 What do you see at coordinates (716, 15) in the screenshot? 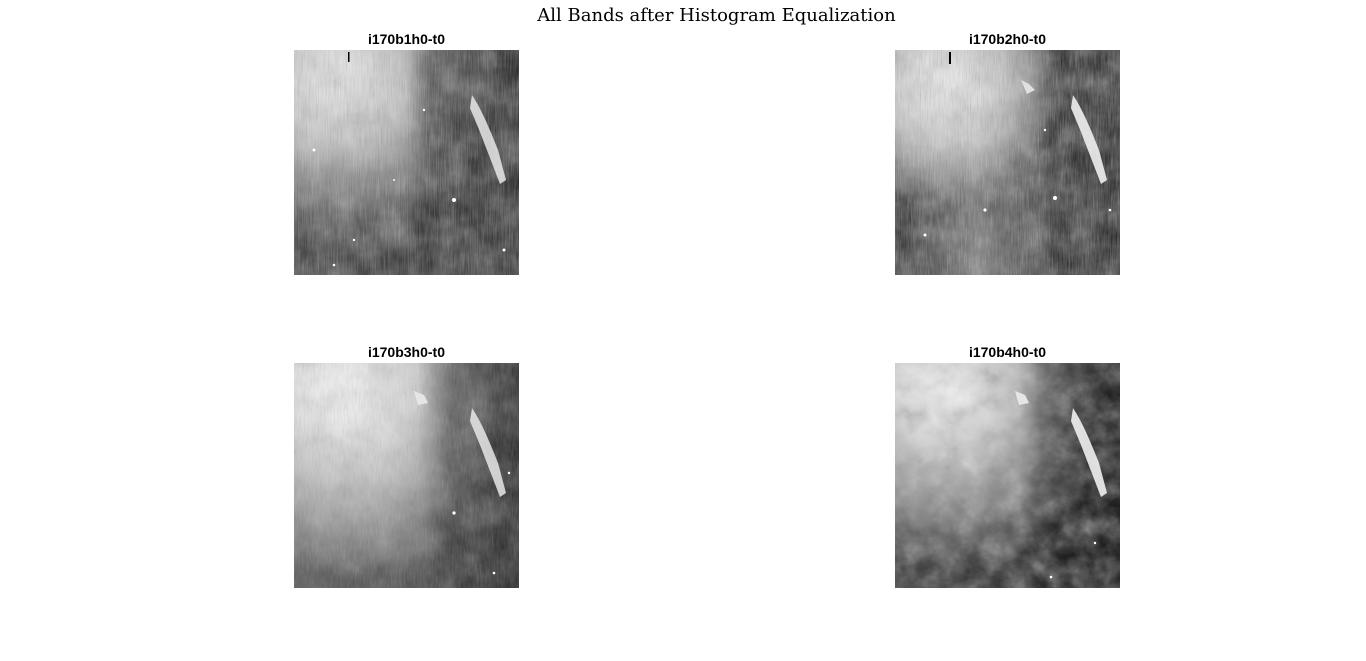
I see `figure-title: All Bands after Histogram Equalization` at bounding box center [716, 15].